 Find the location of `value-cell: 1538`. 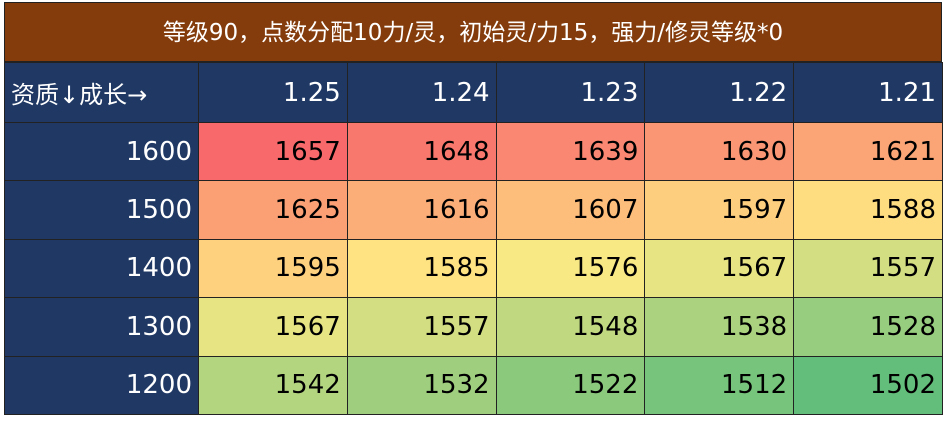

value-cell: 1538 is located at coordinates (719, 327).